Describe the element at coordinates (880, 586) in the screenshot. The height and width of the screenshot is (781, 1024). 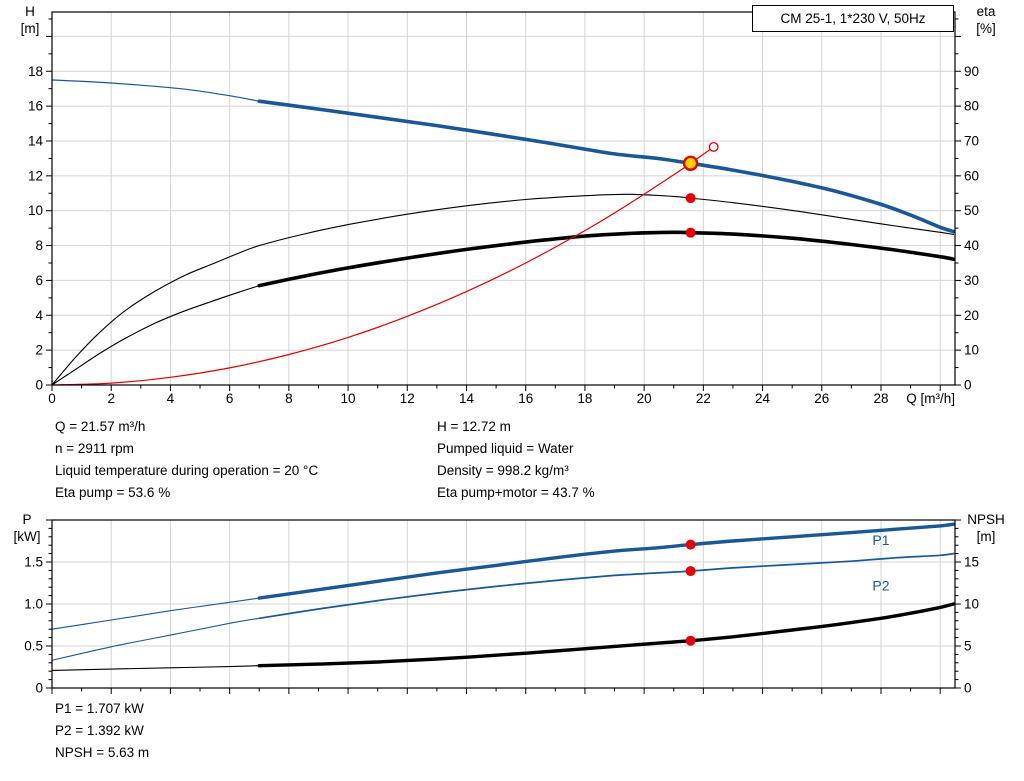
I see `p2-curve-label: P2` at that location.